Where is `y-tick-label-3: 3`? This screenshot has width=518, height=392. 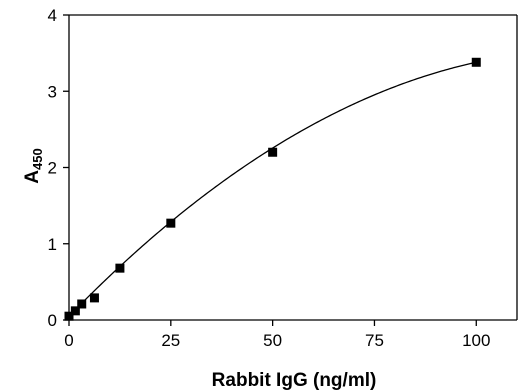
y-tick-label-3: 3 is located at coordinates (52, 91).